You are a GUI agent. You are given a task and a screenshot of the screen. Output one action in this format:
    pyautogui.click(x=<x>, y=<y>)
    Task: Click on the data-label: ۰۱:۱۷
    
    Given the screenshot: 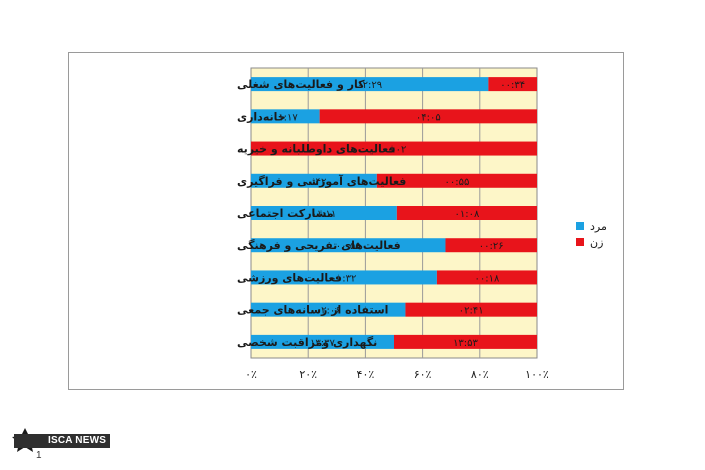 What is the action you would take?
    pyautogui.click(x=285, y=117)
    